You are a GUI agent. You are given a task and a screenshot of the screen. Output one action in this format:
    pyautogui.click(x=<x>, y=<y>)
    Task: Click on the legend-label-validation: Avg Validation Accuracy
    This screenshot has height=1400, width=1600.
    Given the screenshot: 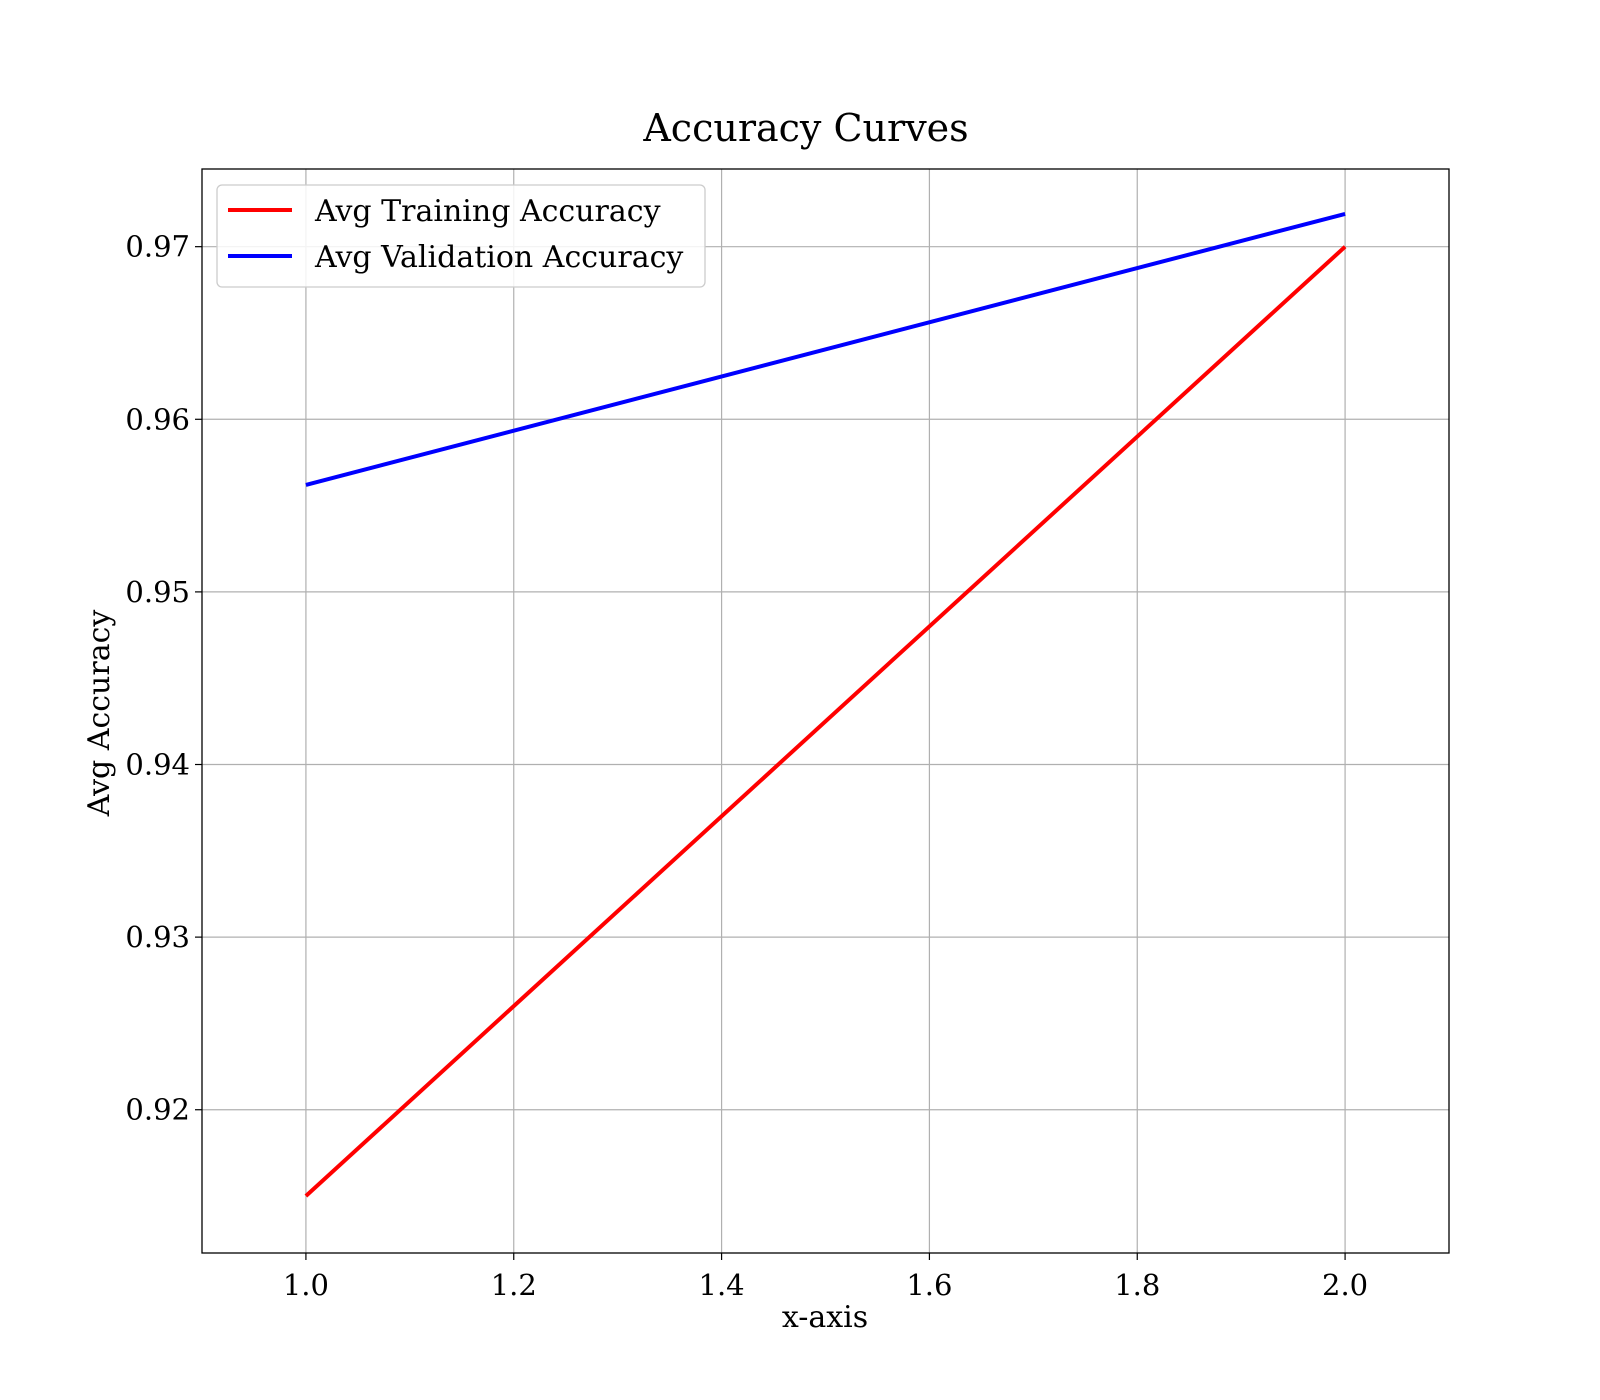 What is the action you would take?
    pyautogui.click(x=498, y=257)
    